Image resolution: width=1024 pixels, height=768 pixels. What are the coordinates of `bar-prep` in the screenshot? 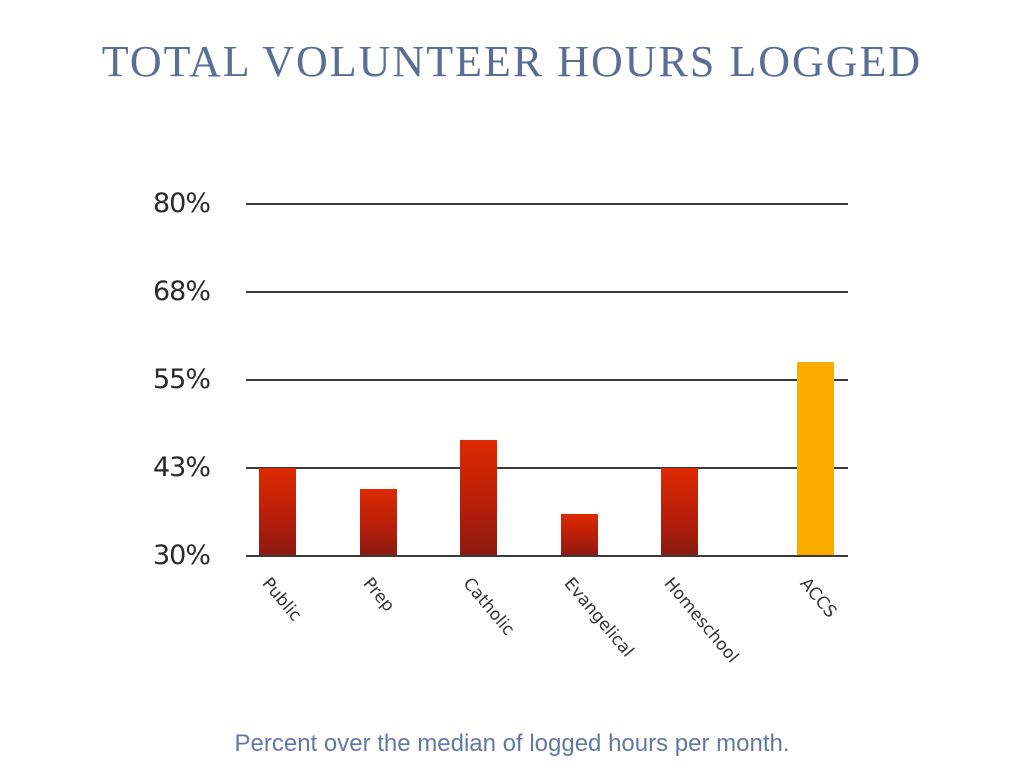 It's located at (378, 522).